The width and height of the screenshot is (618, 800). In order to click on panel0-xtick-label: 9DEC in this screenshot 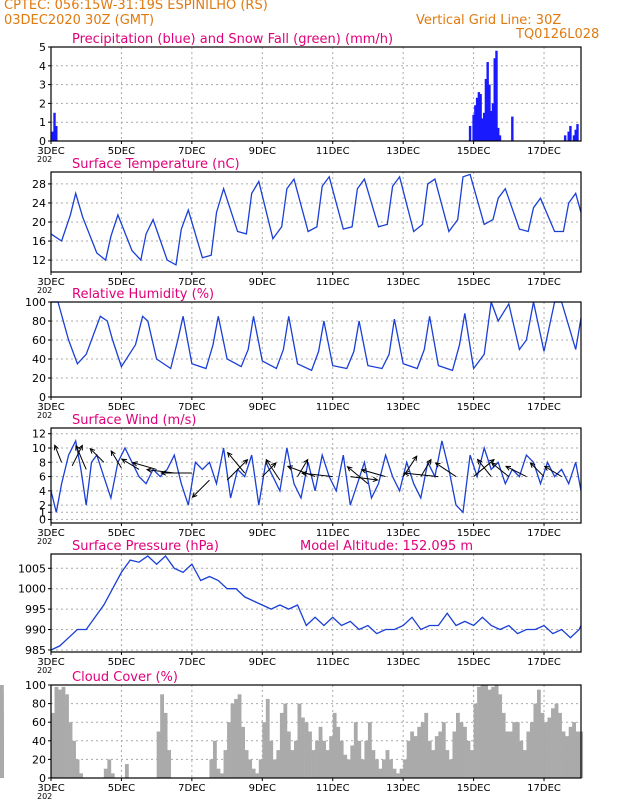, I will do `click(262, 151)`.